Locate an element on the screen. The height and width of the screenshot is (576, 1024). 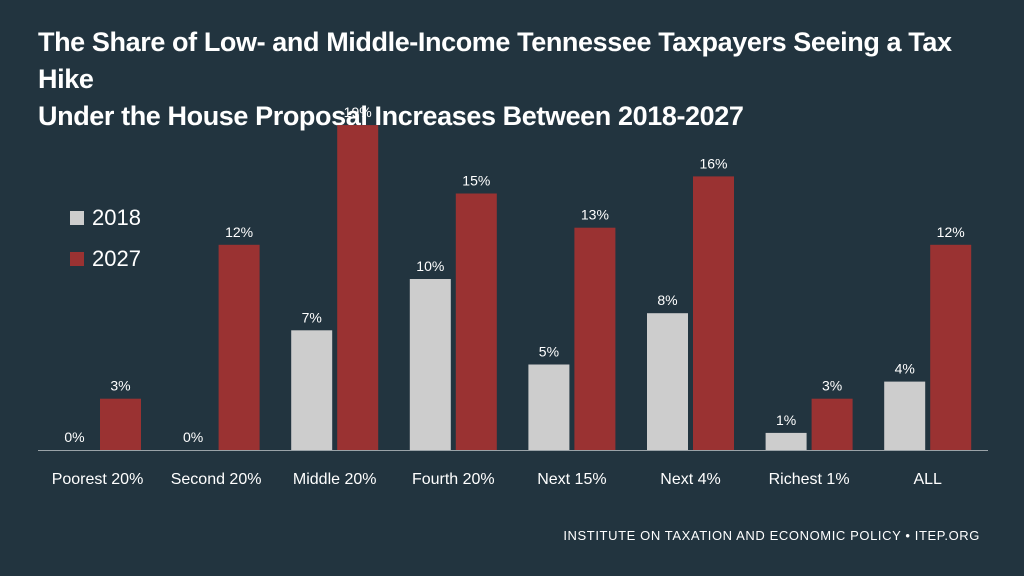
data-label-2027-3: 15% is located at coordinates (476, 181).